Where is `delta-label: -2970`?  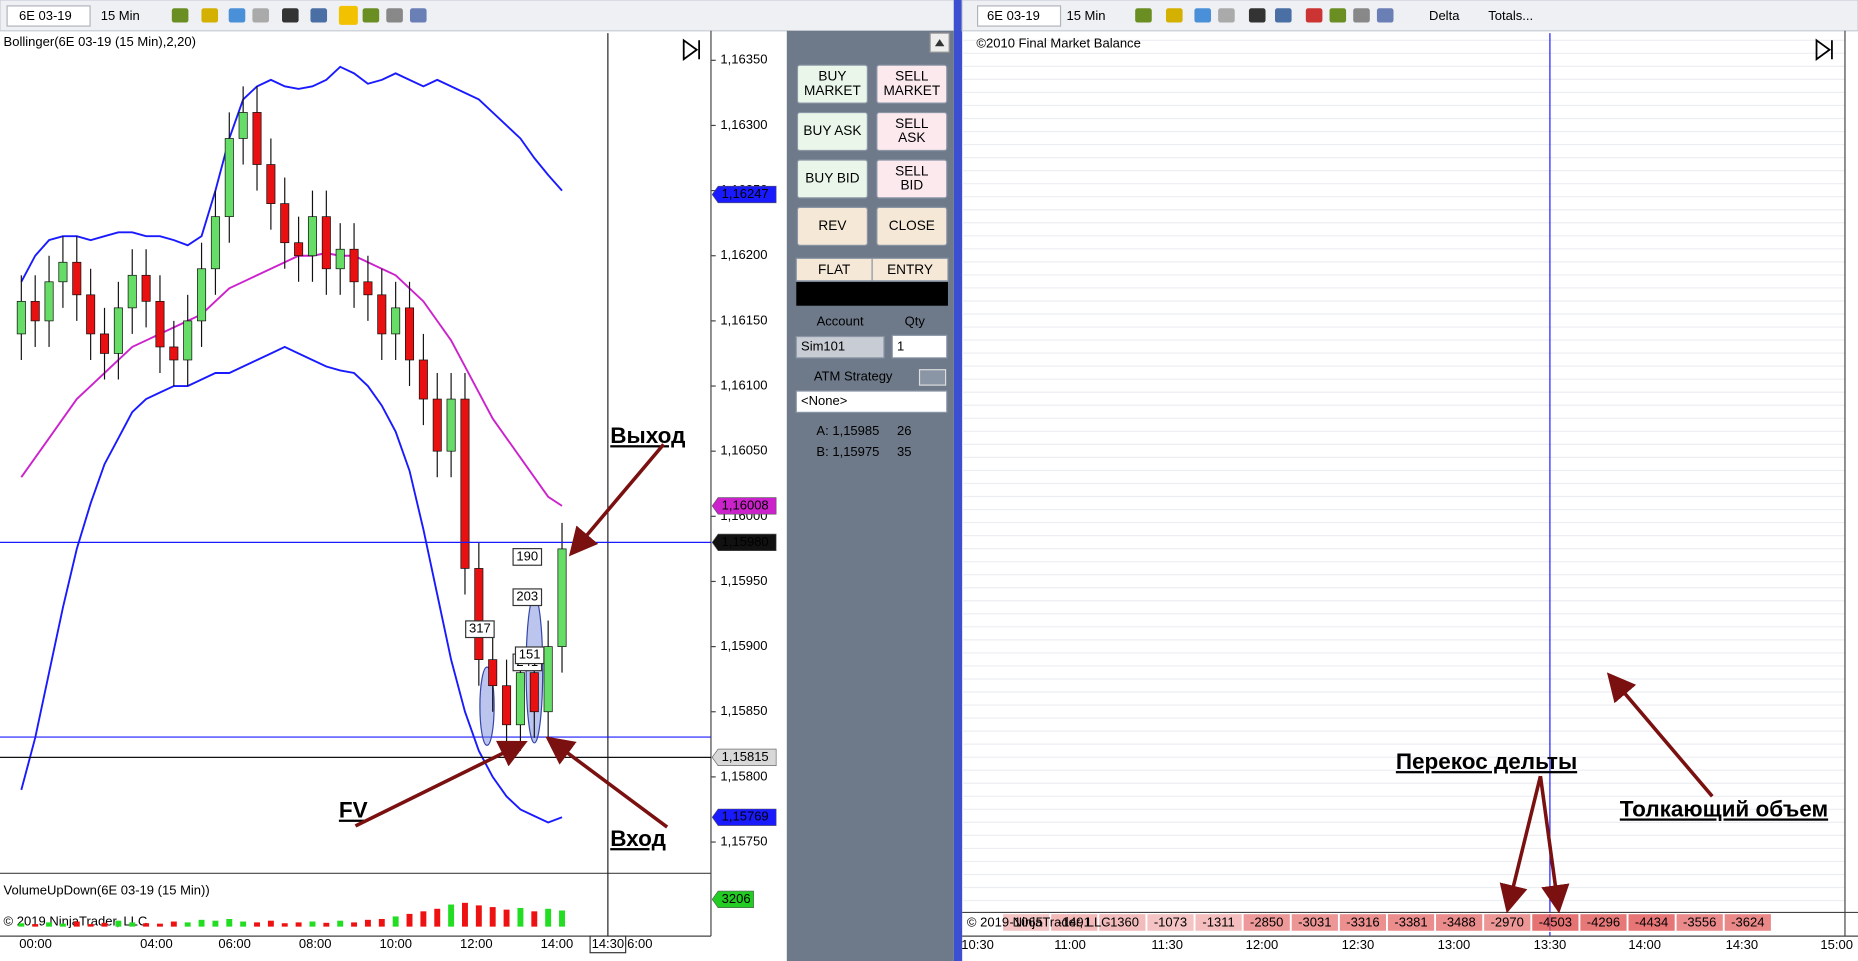 delta-label: -2970 is located at coordinates (1507, 922).